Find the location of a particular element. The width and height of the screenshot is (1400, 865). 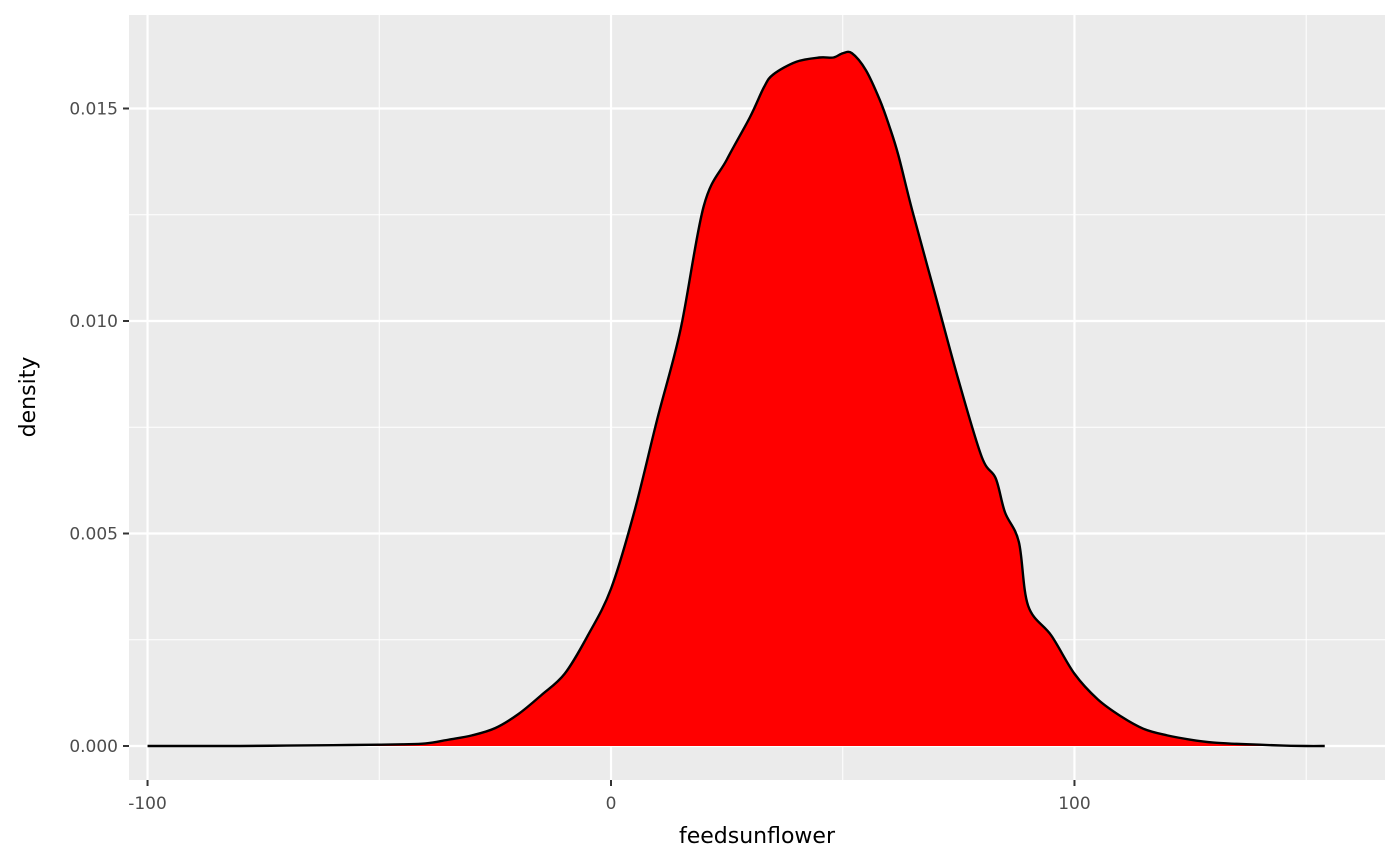

y-tick-label: 0.005 is located at coordinates (93, 535).